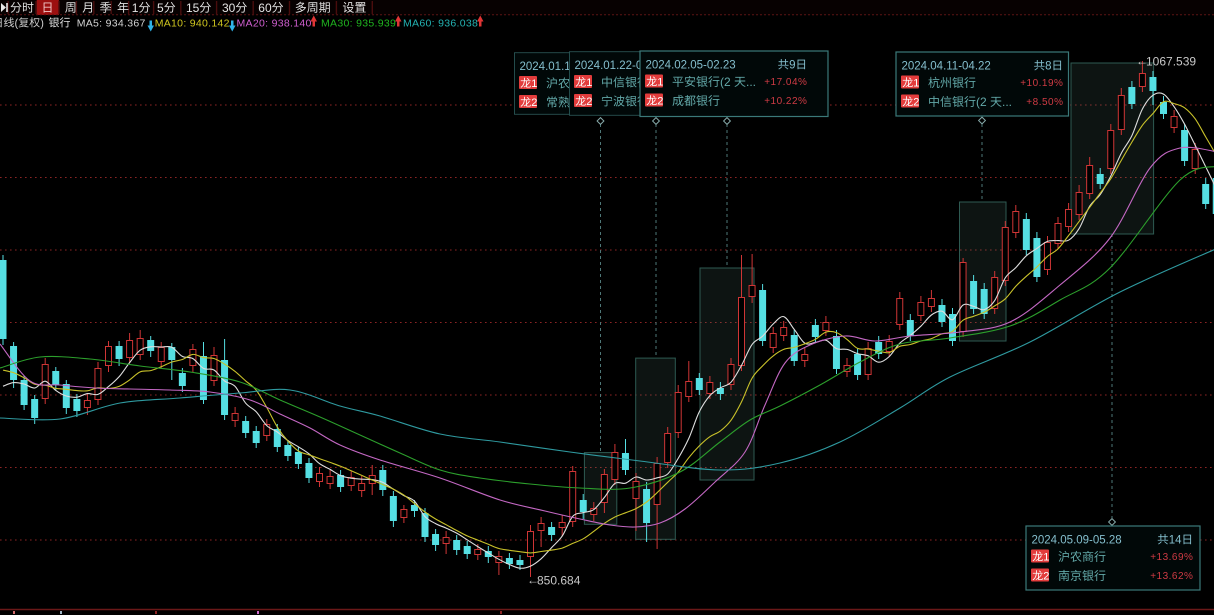 Image resolution: width=1214 pixels, height=615 pixels. I want to click on svg-text: 30, so click(229, 8).